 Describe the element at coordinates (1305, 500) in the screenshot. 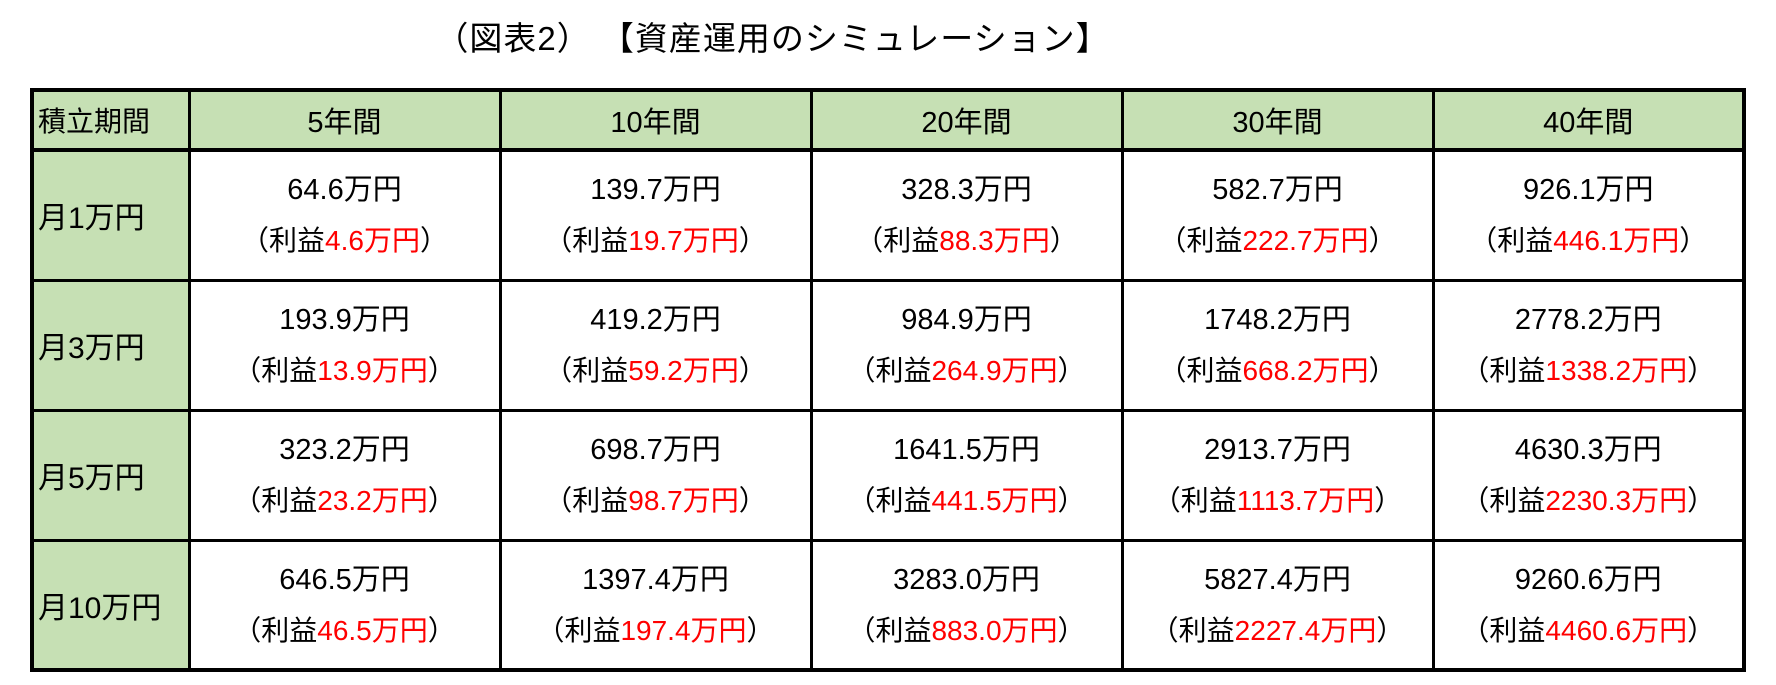

I see `profit-value: 1113.7万円` at that location.